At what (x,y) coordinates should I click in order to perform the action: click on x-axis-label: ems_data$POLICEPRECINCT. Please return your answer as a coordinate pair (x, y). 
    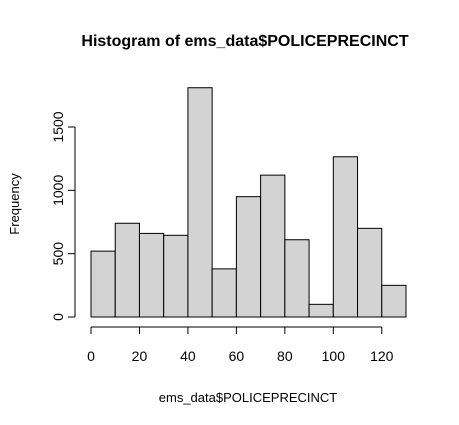
    Looking at the image, I should click on (248, 397).